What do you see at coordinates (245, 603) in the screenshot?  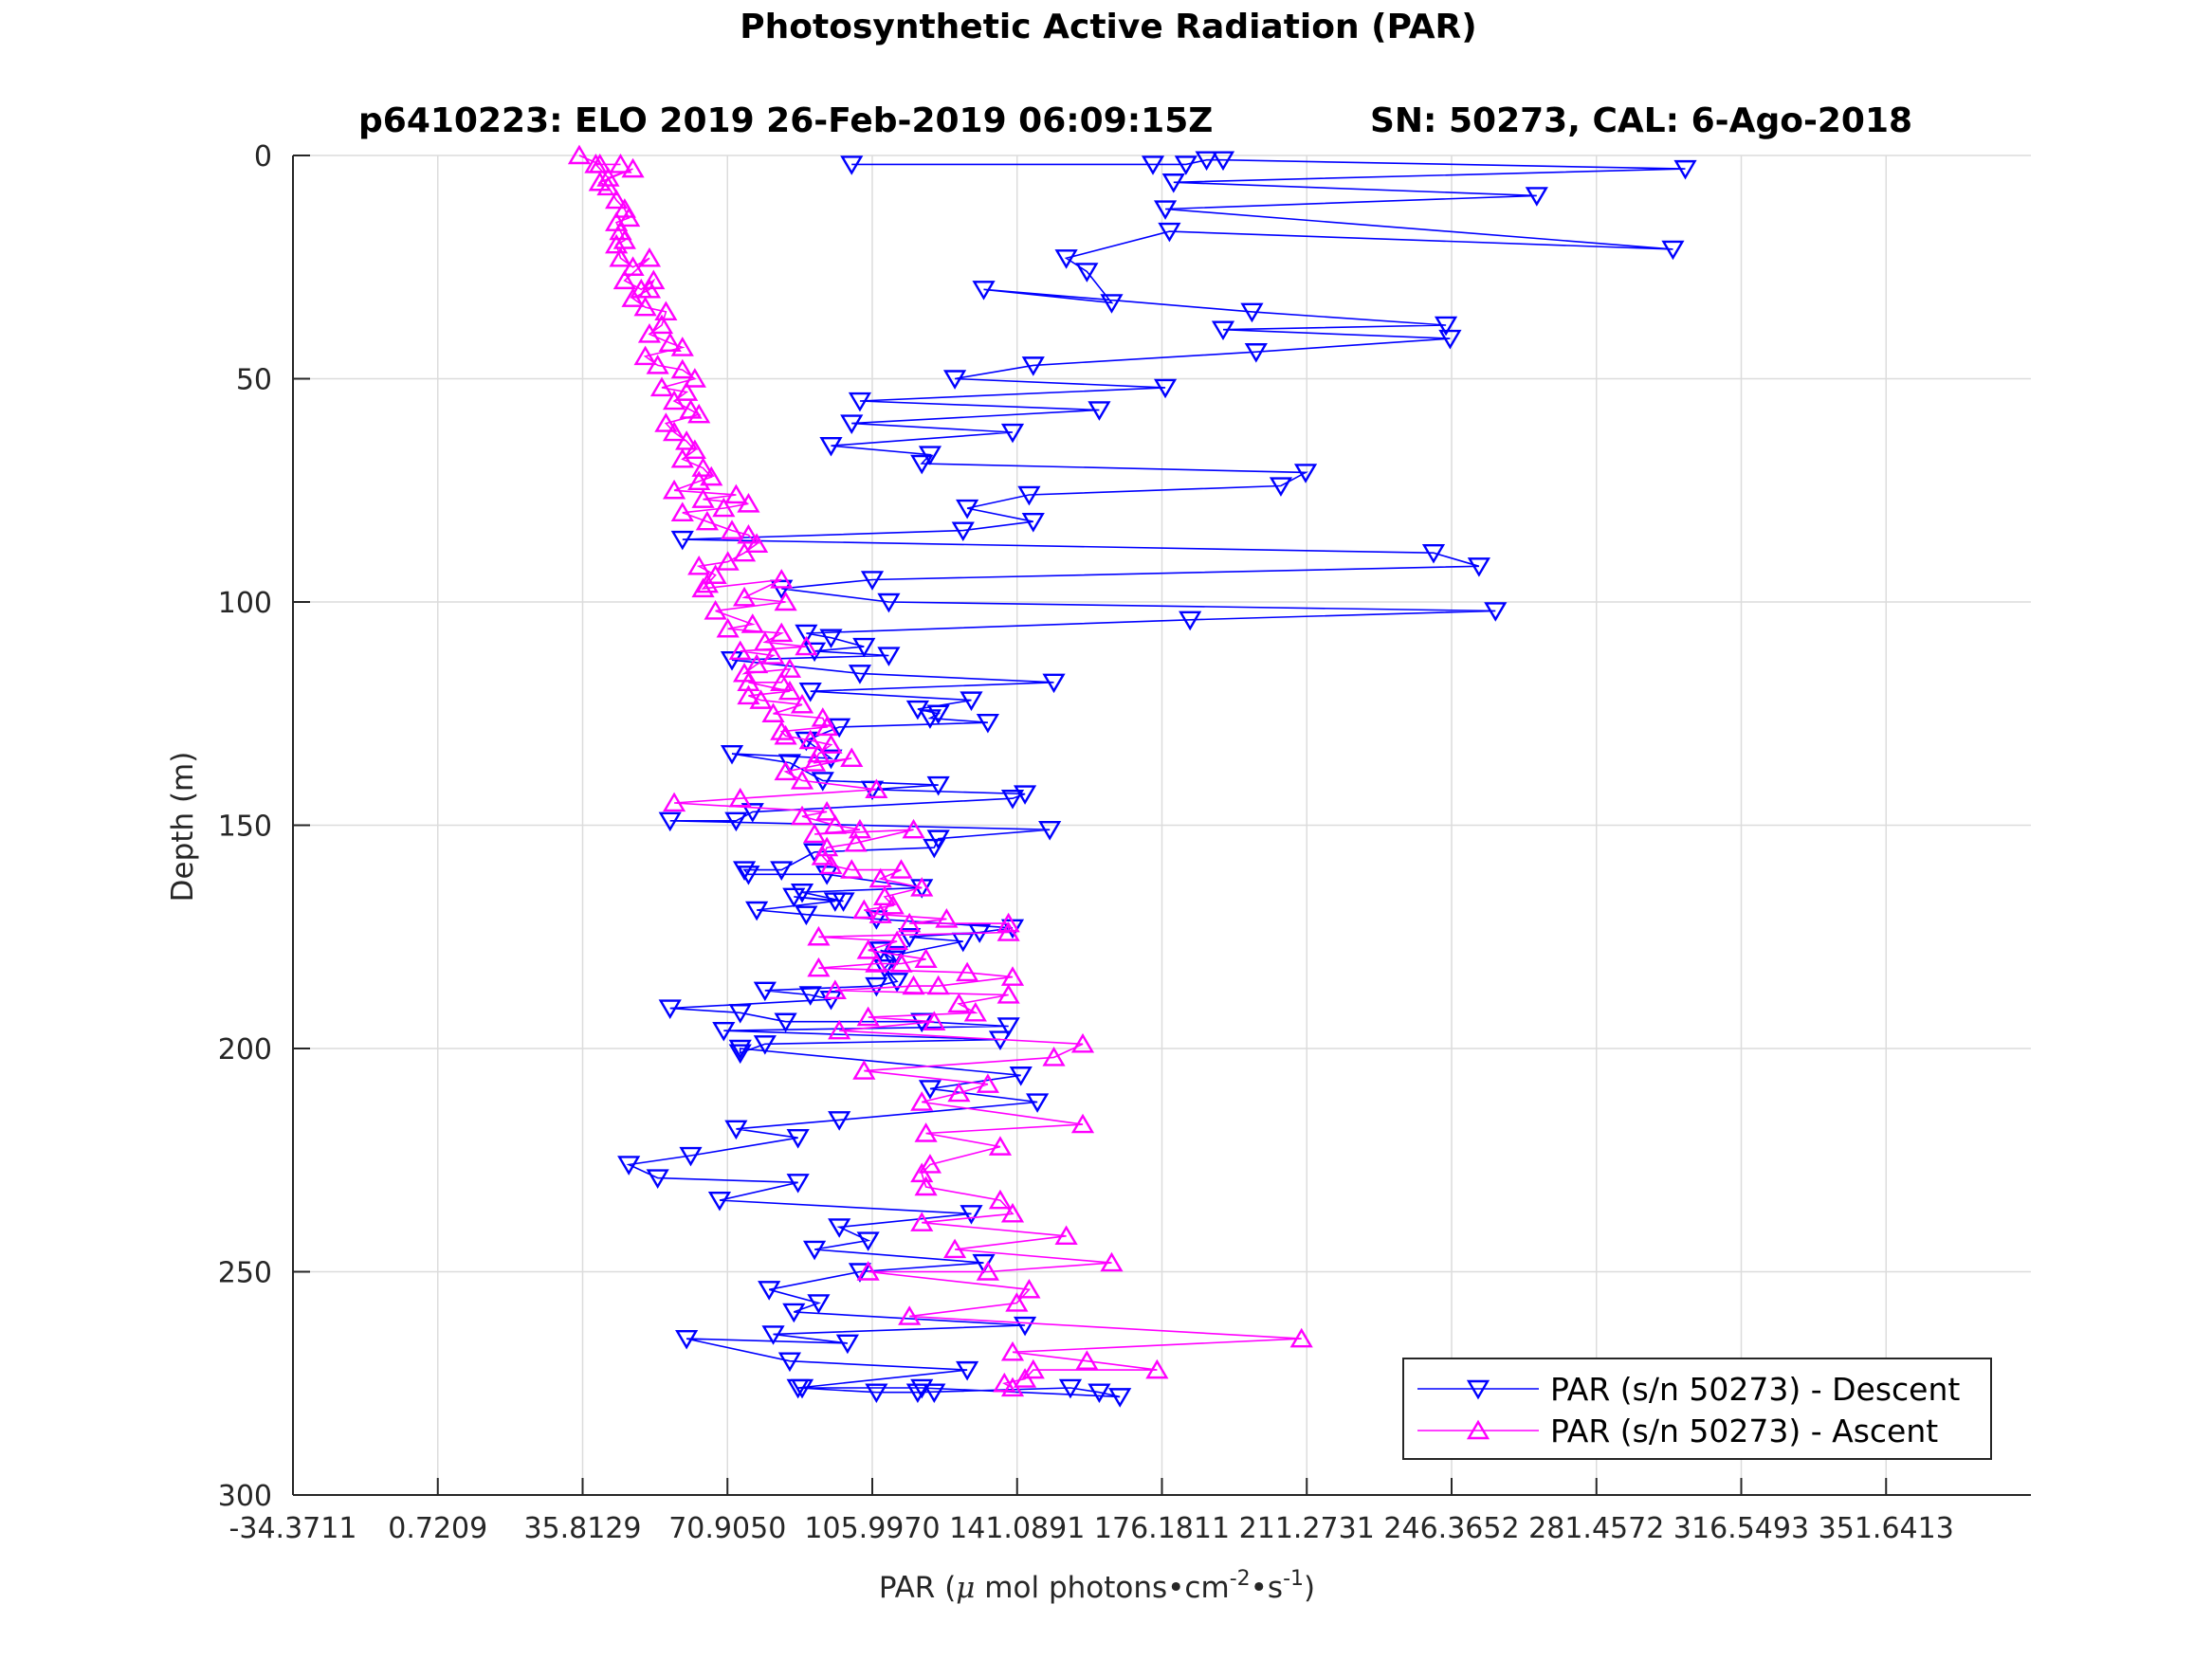 I see `y-tick-label: 100` at bounding box center [245, 603].